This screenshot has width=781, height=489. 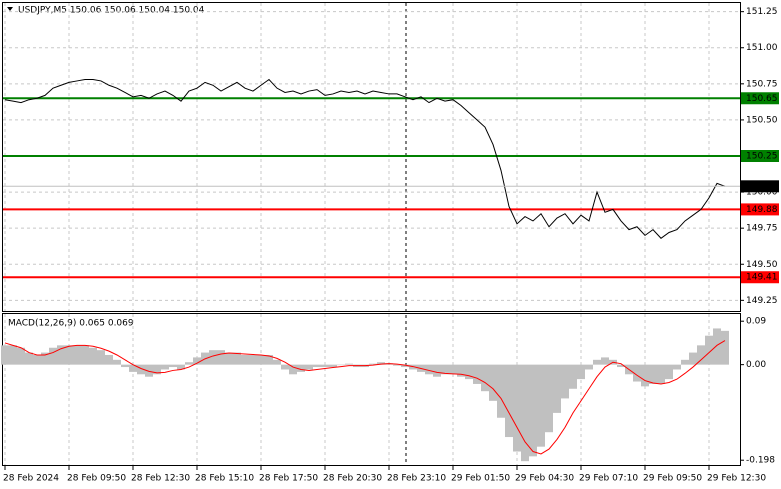 I want to click on last-price-box, so click(x=760, y=186).